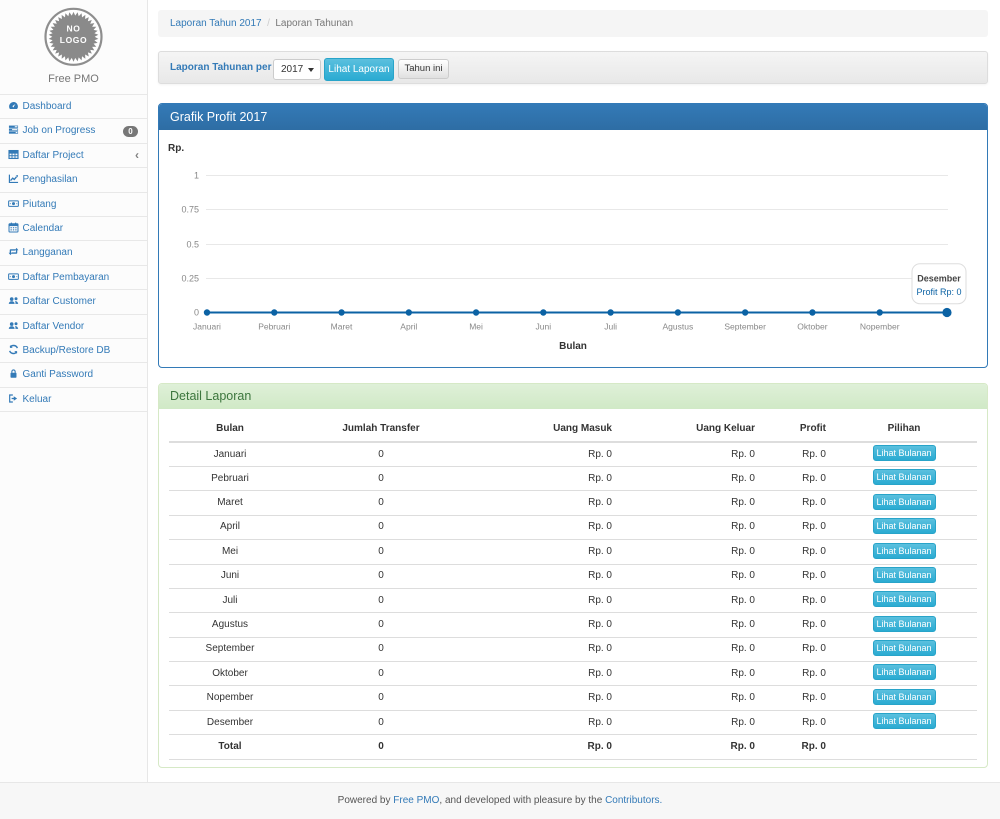 The height and width of the screenshot is (819, 1000). I want to click on svg-text: Agustus, so click(678, 327).